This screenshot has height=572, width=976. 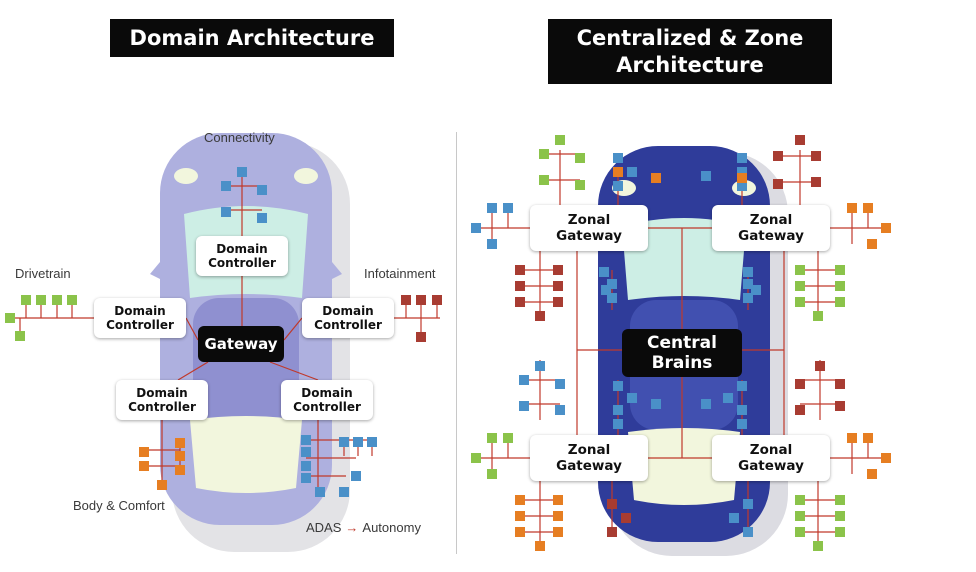 I want to click on domain-controller-infotainment: Domain Controller, so click(x=348, y=318).